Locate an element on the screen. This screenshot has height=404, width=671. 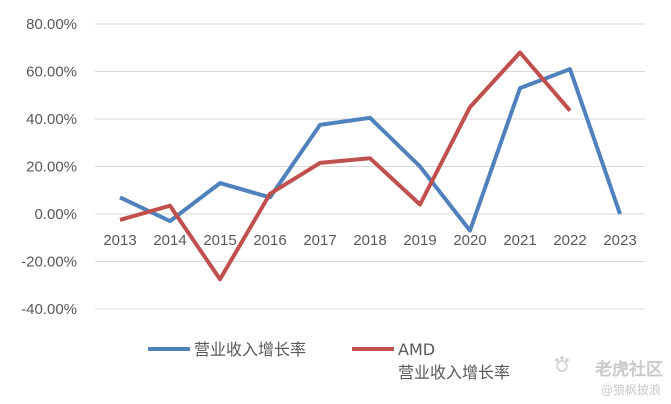
watermark-user: @狼枫披浪 is located at coordinates (630, 390).